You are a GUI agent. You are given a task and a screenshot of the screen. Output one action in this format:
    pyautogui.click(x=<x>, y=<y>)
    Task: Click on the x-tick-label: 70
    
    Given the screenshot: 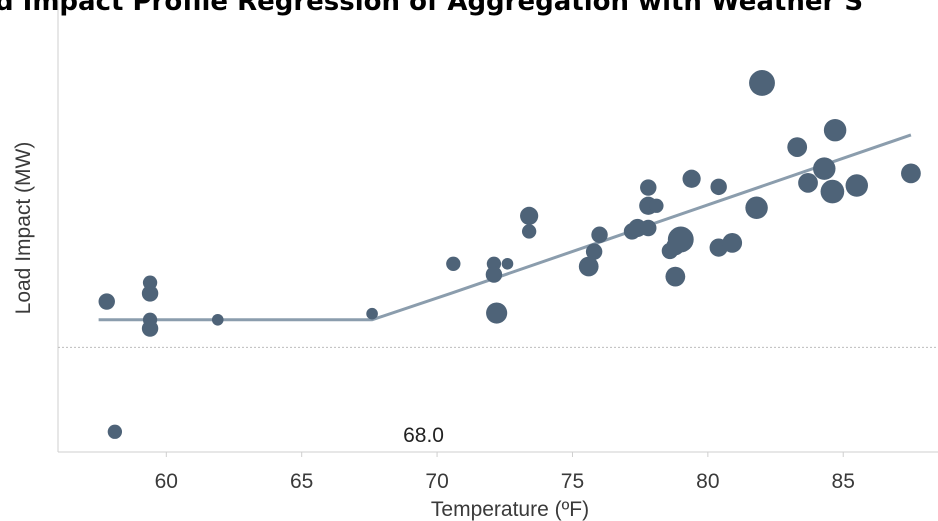 What is the action you would take?
    pyautogui.click(x=436, y=481)
    